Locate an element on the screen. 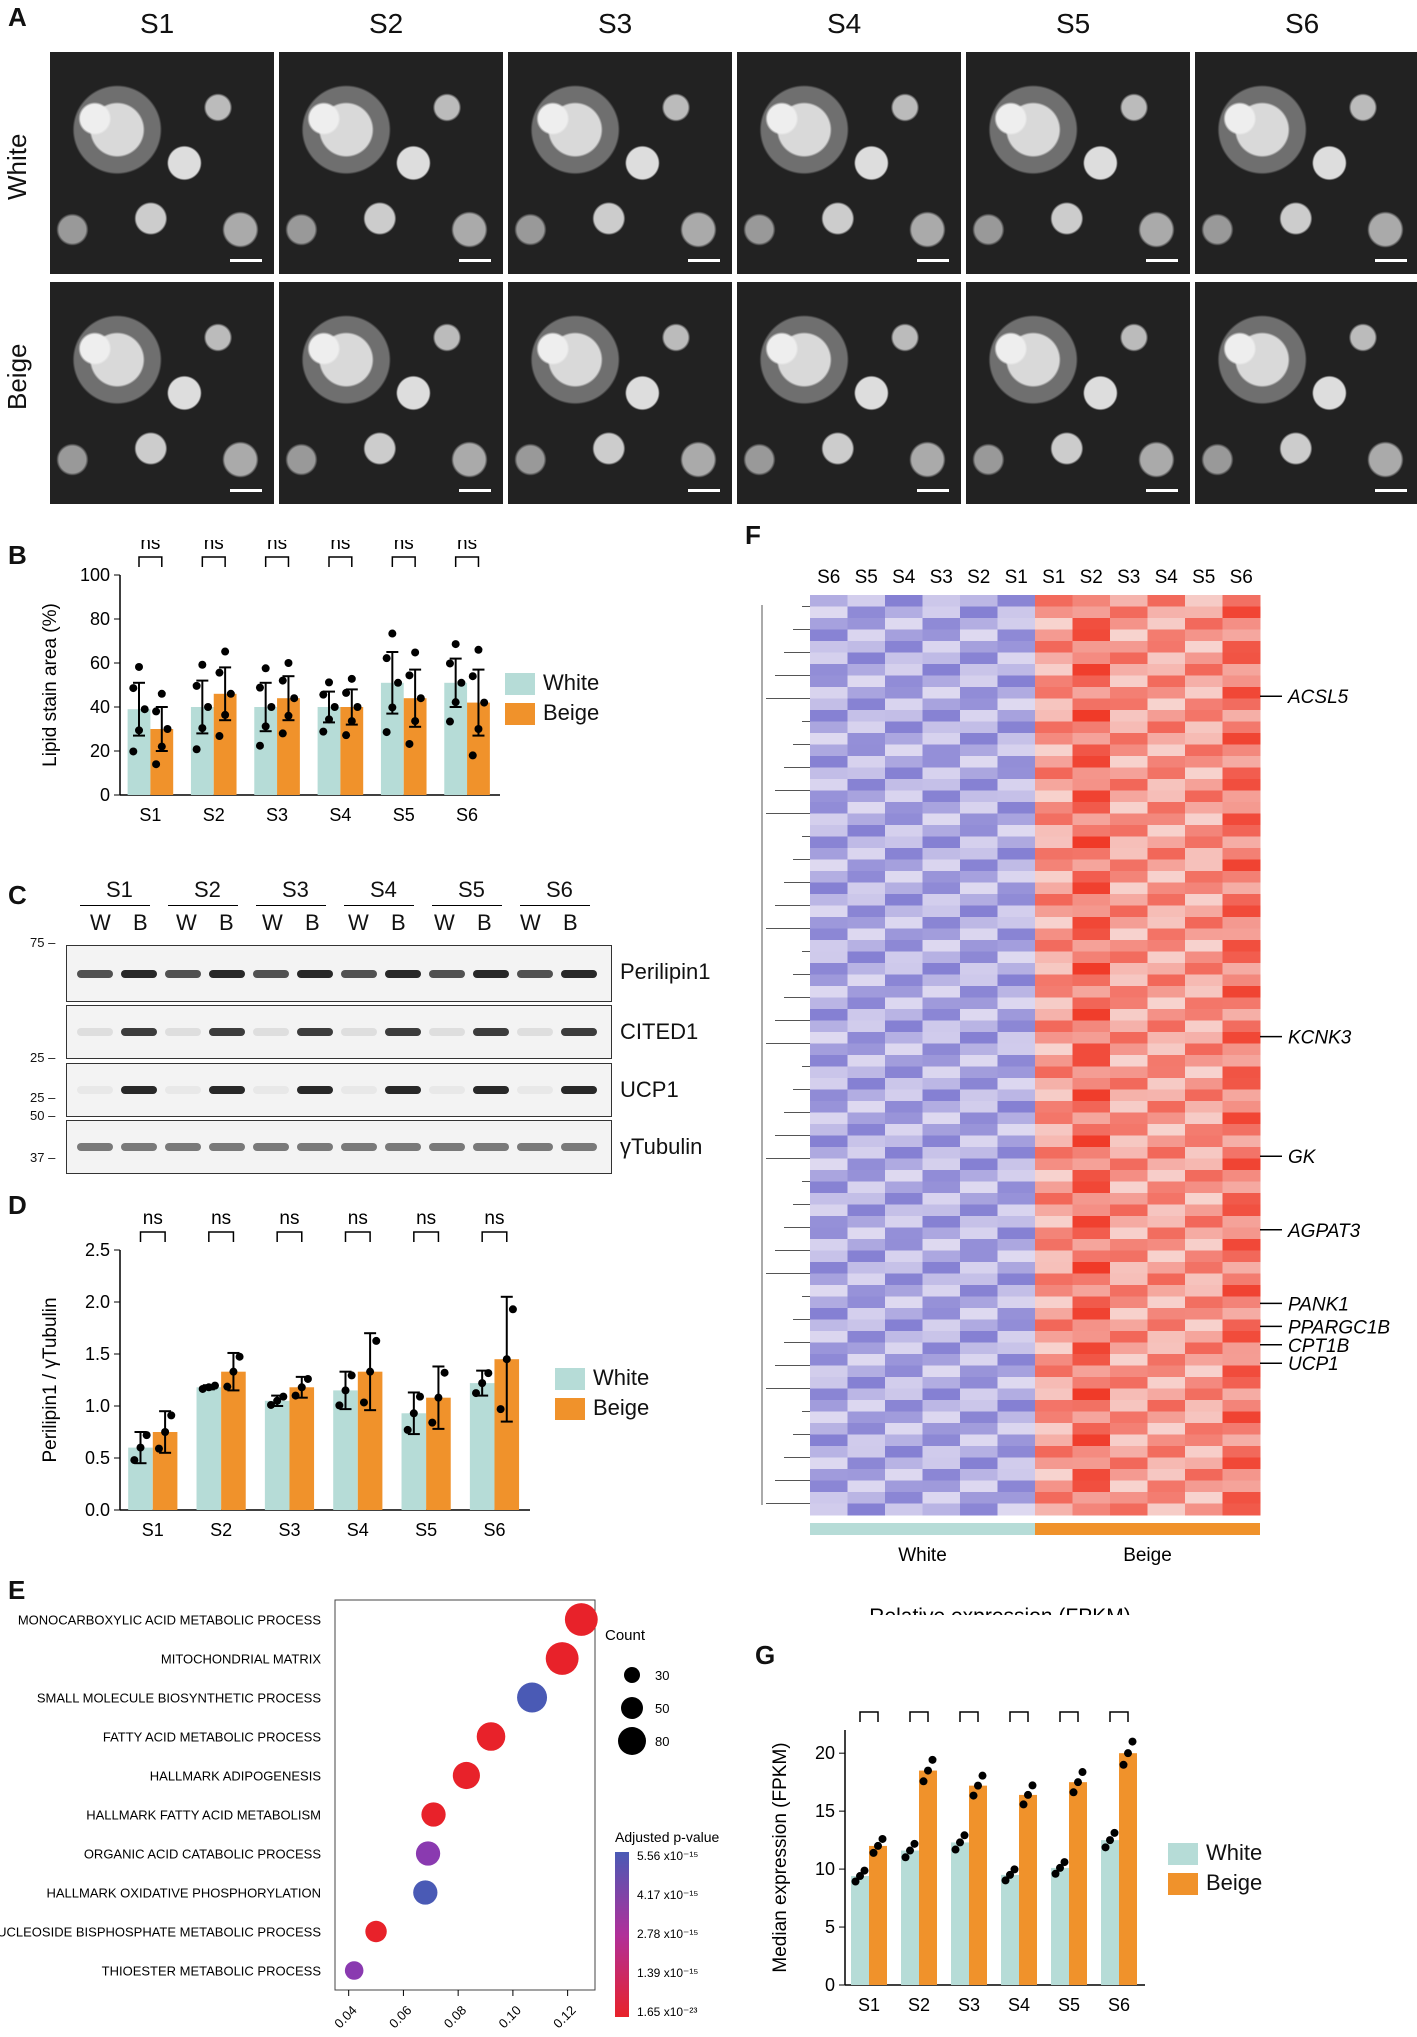 This screenshot has width=1417, height=2037. sample-header: S4 is located at coordinates (844, 23).